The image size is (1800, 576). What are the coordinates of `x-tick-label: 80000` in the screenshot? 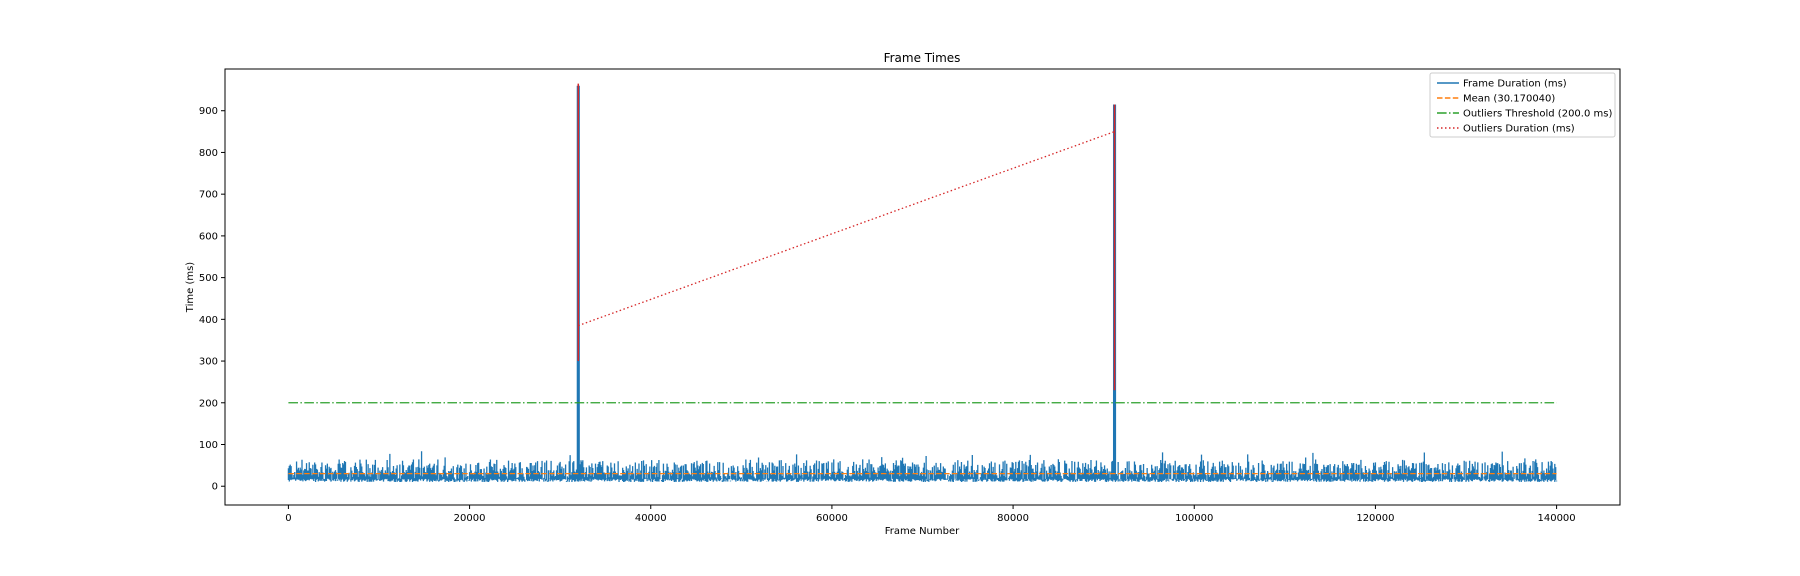 It's located at (1013, 518).